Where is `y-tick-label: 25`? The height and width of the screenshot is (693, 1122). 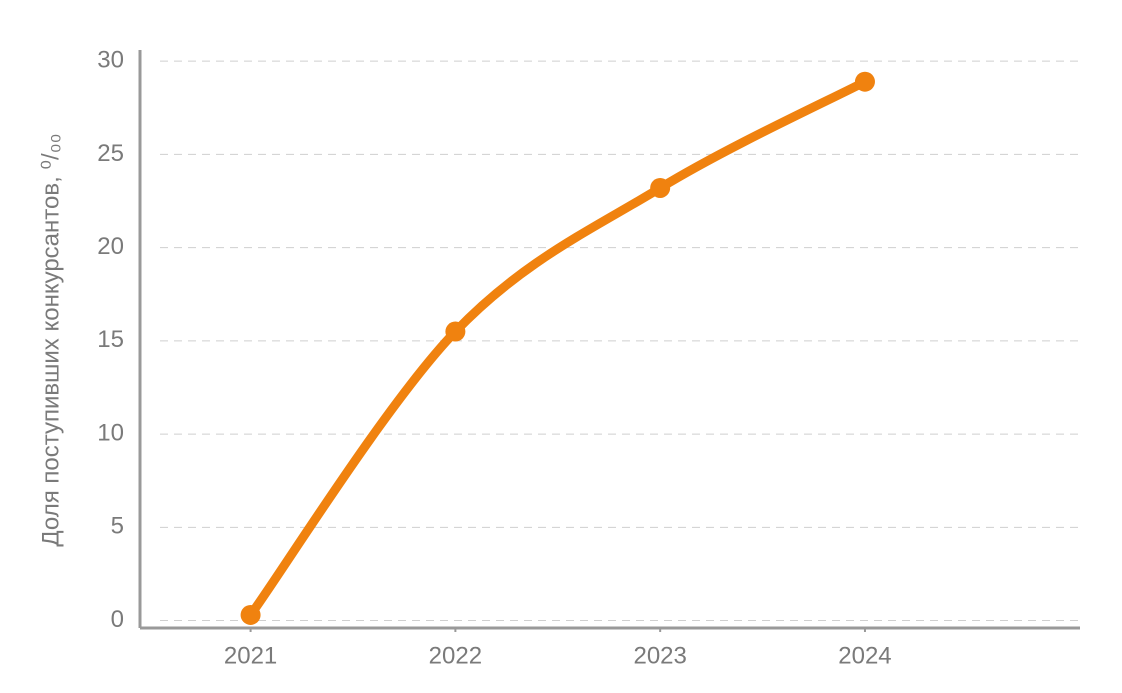 y-tick-label: 25 is located at coordinates (110, 153).